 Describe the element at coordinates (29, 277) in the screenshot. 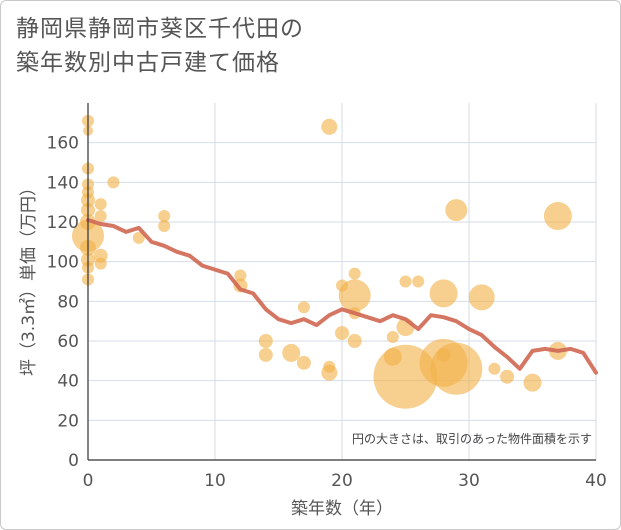

I see `y-axis-label: 坪（3.3㎡）単価（万円）` at that location.